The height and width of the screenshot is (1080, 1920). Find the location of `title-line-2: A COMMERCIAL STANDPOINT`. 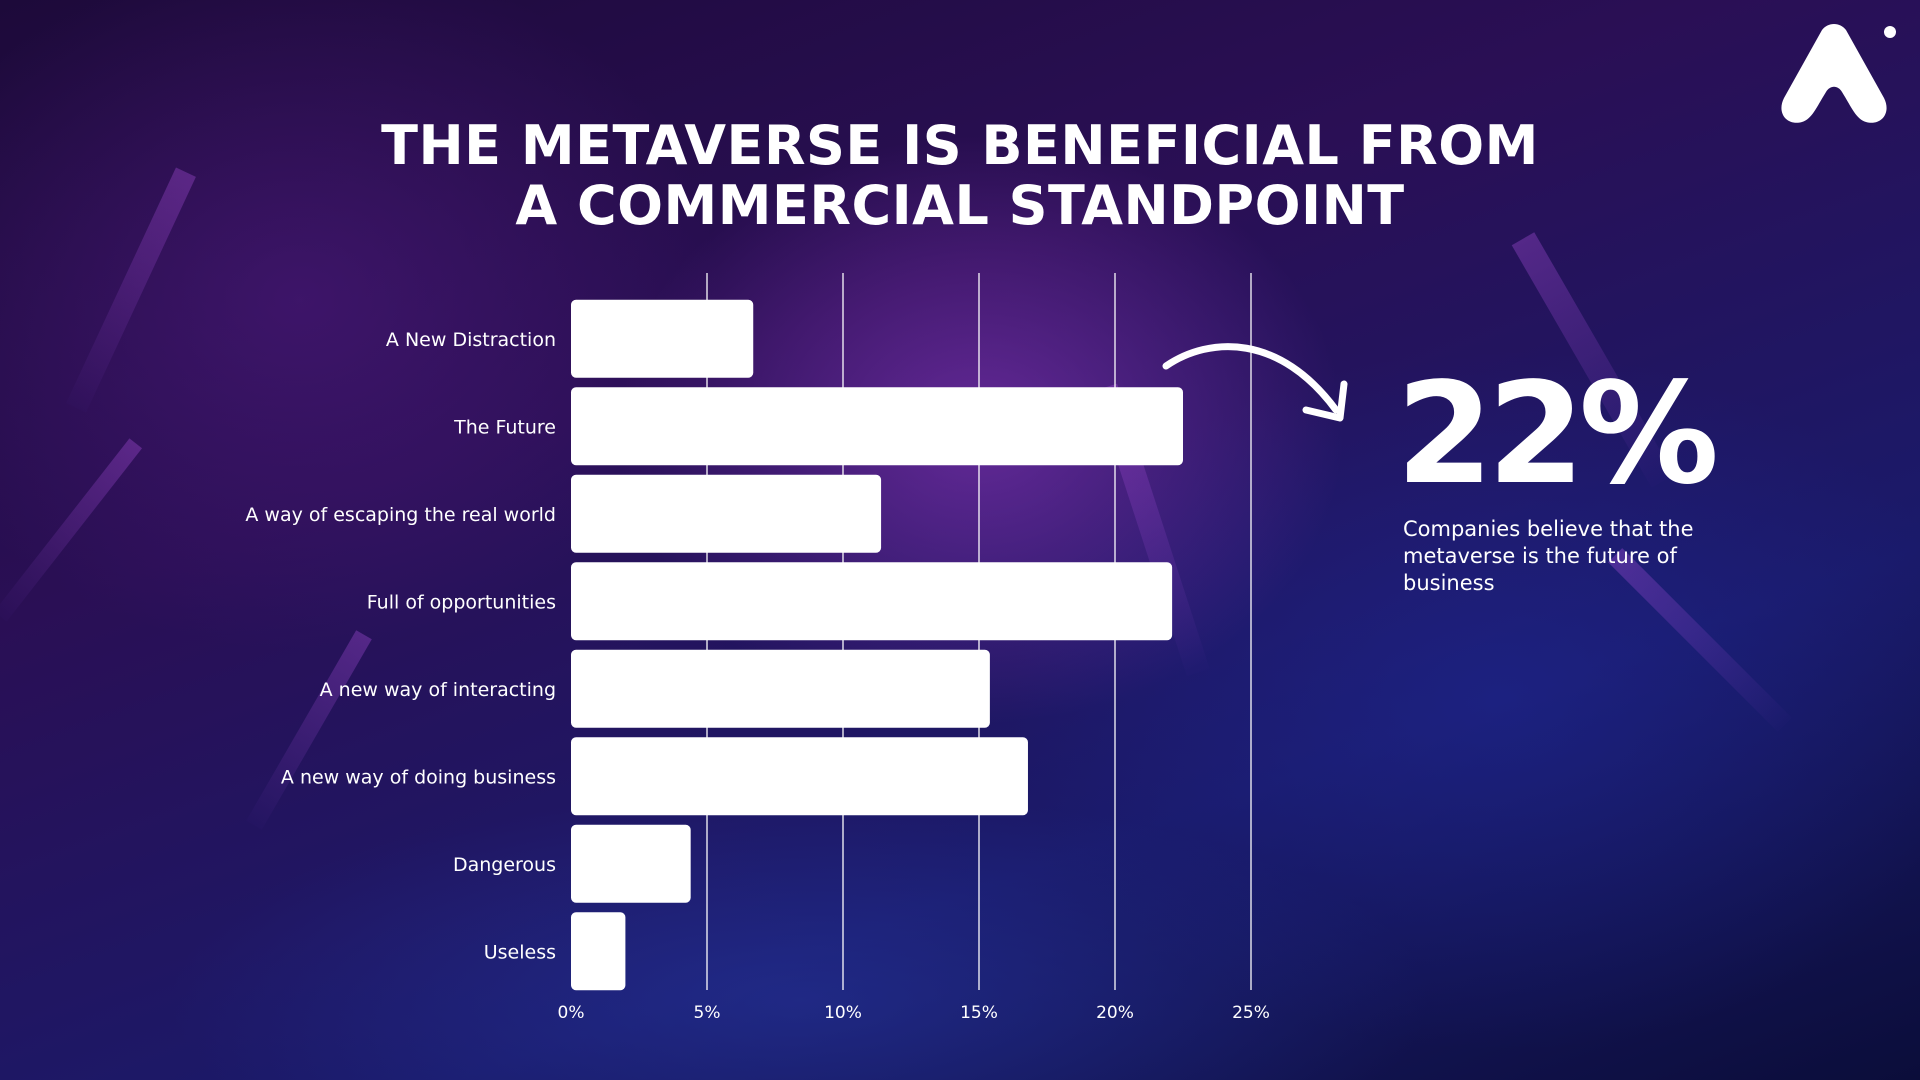

title-line-2: A COMMERCIAL STANDPOINT is located at coordinates (960, 205).